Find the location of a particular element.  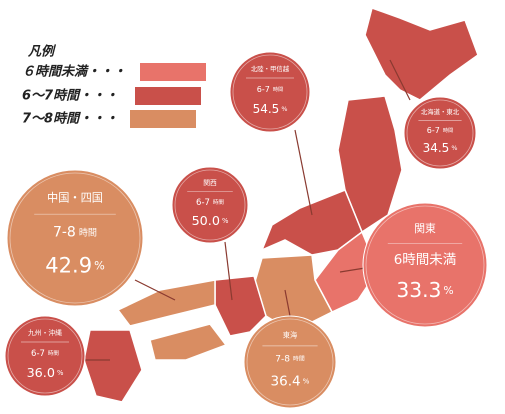

region-value: 54.5% is located at coordinates (270, 108).